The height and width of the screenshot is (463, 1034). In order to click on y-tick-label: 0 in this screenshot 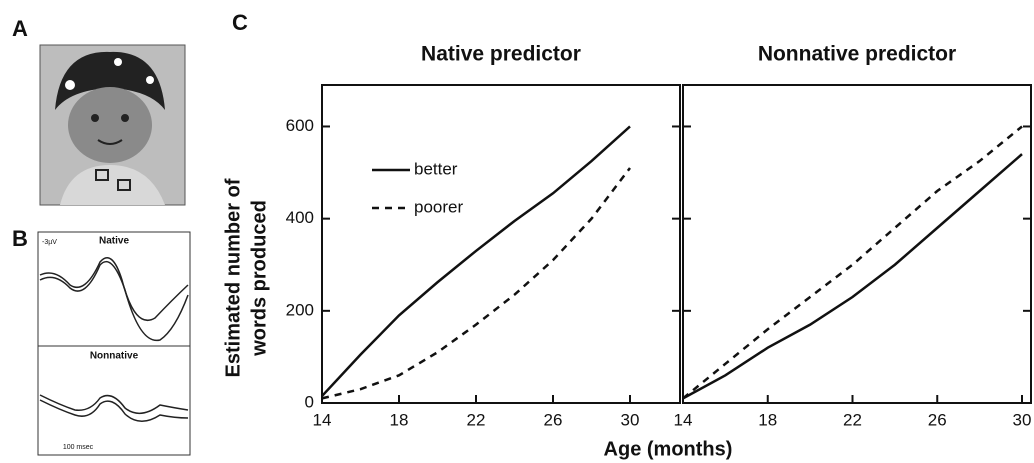, I will do `click(309, 401)`.